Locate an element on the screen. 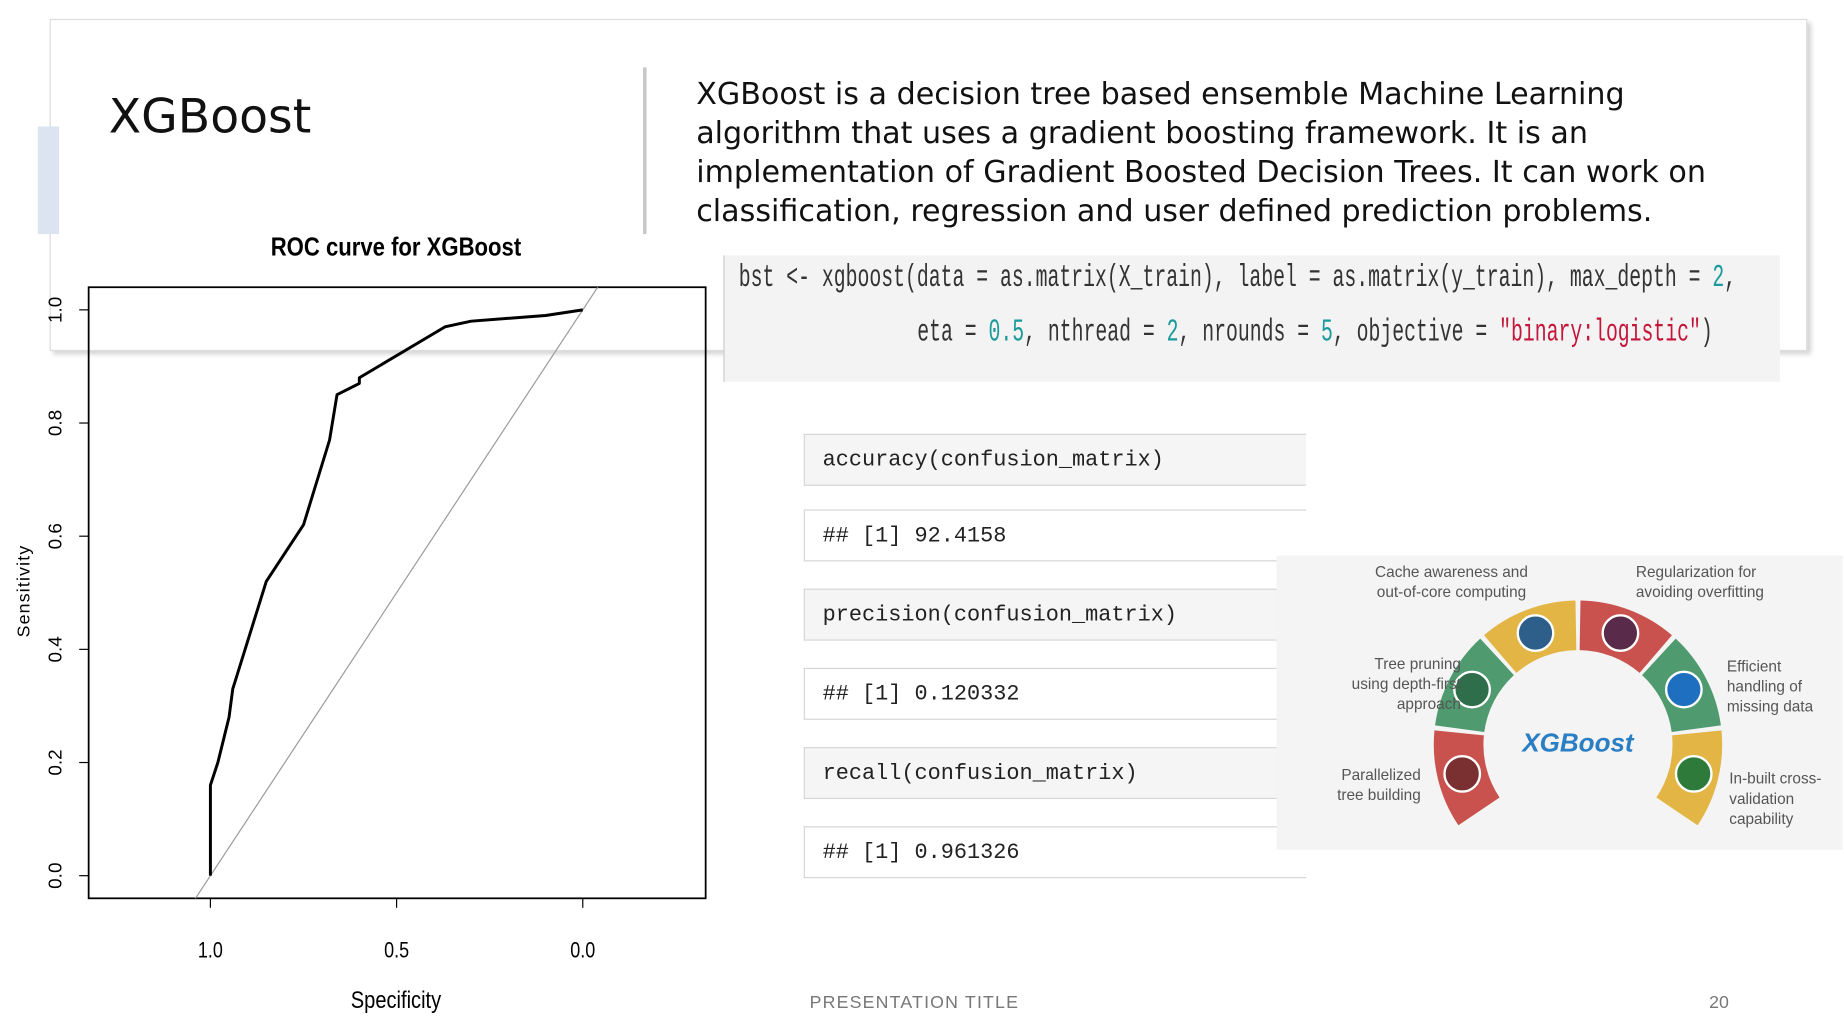 The image size is (1844, 1028). console-output: ## [1] 0.961326 is located at coordinates (1055, 852).